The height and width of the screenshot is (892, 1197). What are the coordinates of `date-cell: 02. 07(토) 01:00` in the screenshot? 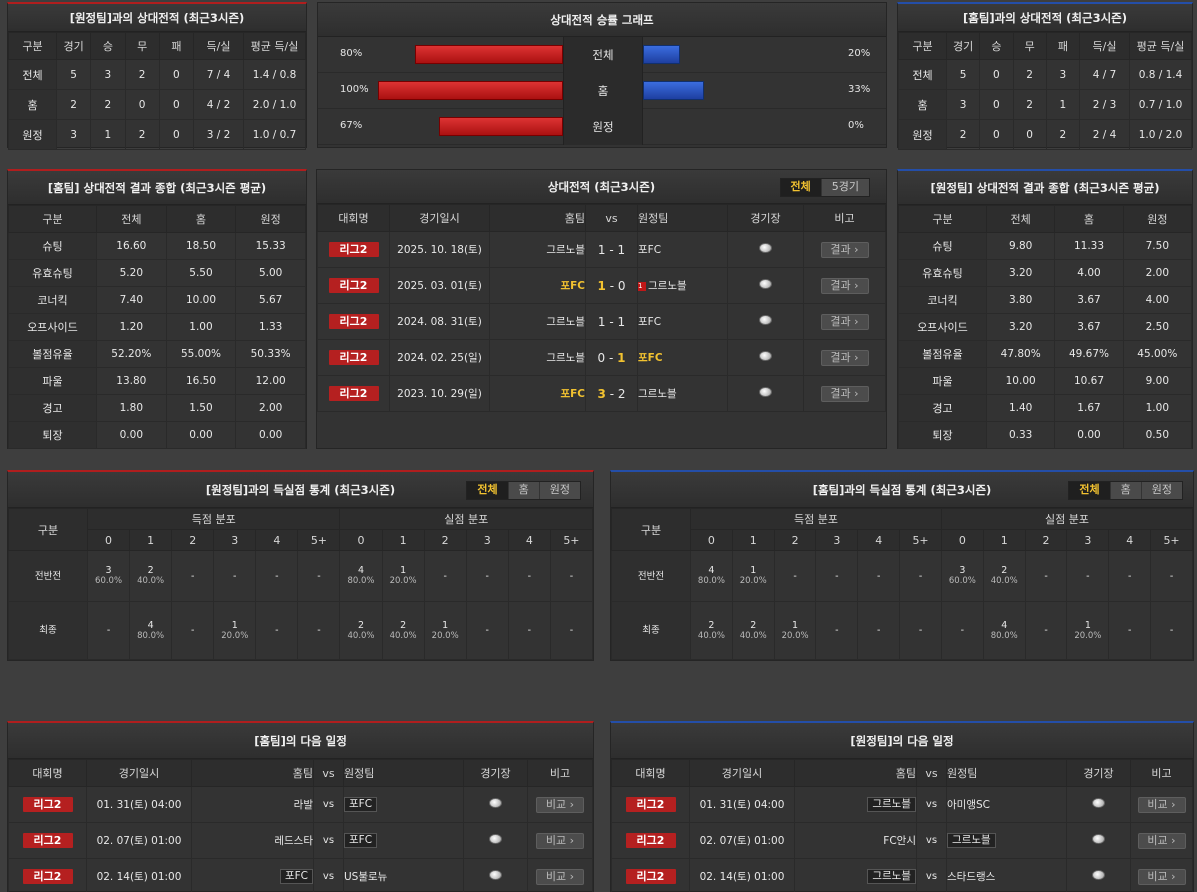 It's located at (742, 840).